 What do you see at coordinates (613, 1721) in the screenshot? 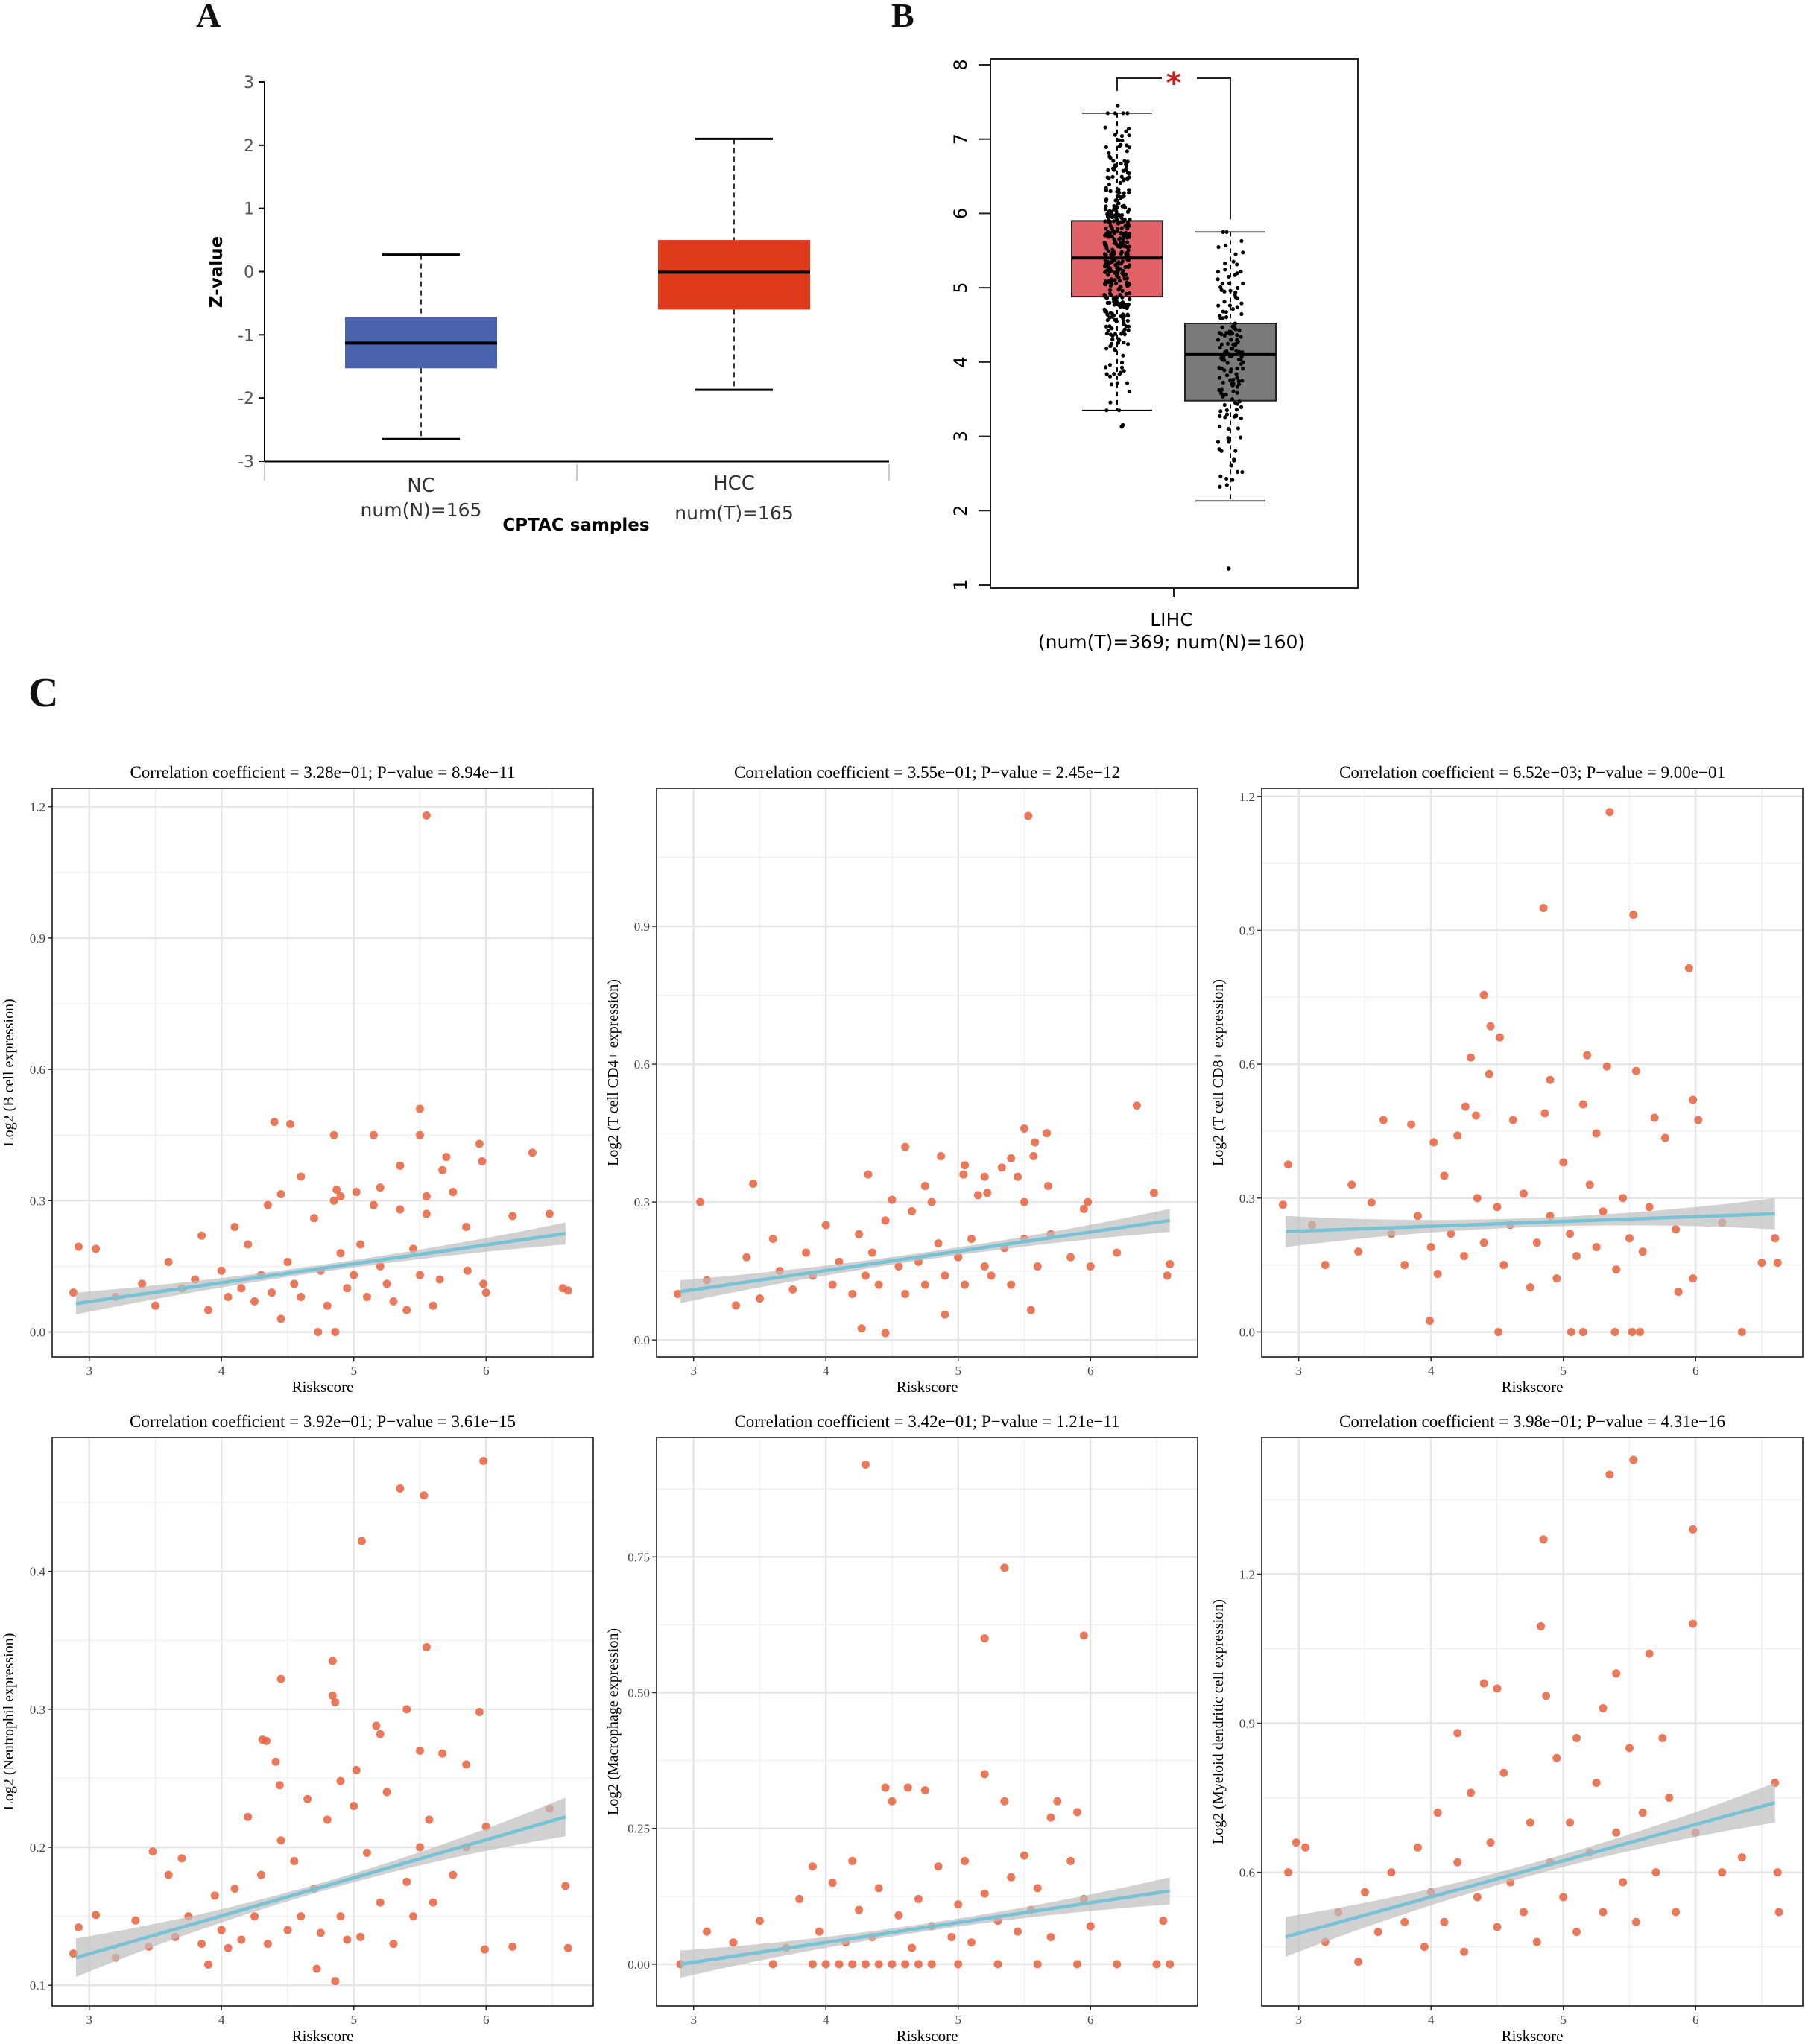
I see `y-axis-label: Log2 (Macrophage expression)` at bounding box center [613, 1721].